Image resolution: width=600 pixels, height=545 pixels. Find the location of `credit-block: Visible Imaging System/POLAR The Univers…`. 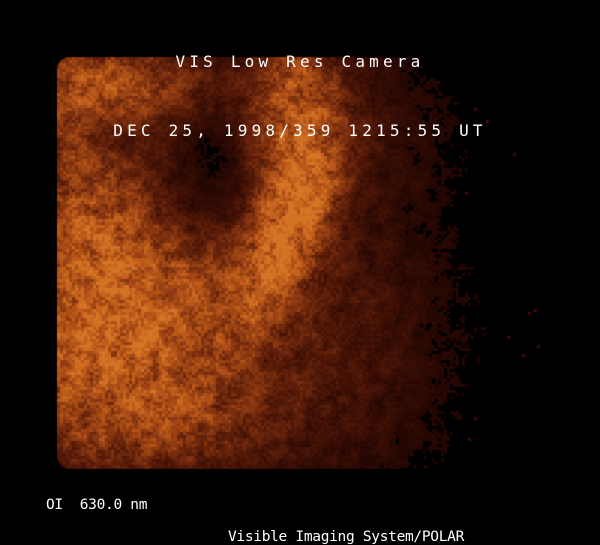

credit-block: Visible Imaging System/POLAR The Univers… is located at coordinates (346, 520).